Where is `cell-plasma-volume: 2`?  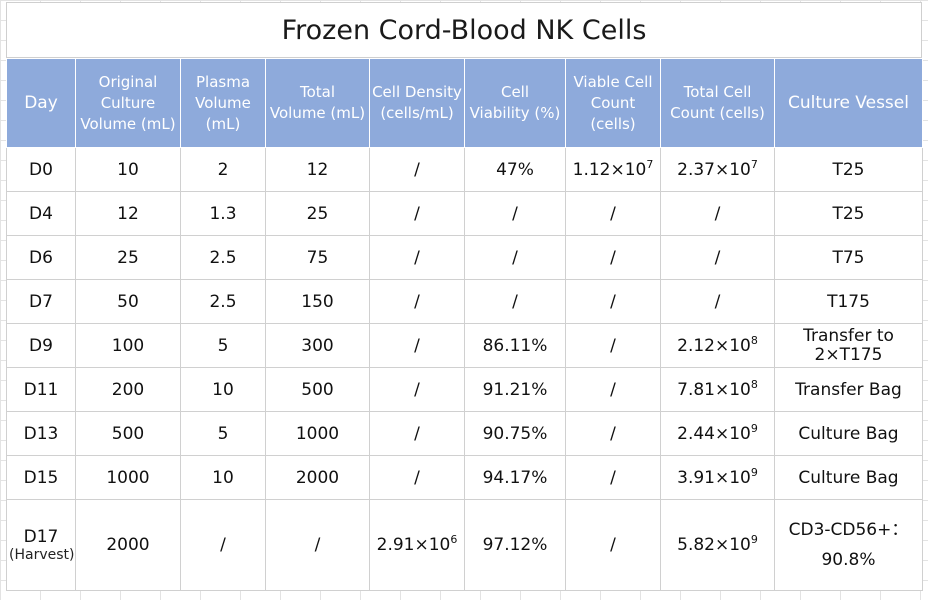 cell-plasma-volume: 2 is located at coordinates (223, 169).